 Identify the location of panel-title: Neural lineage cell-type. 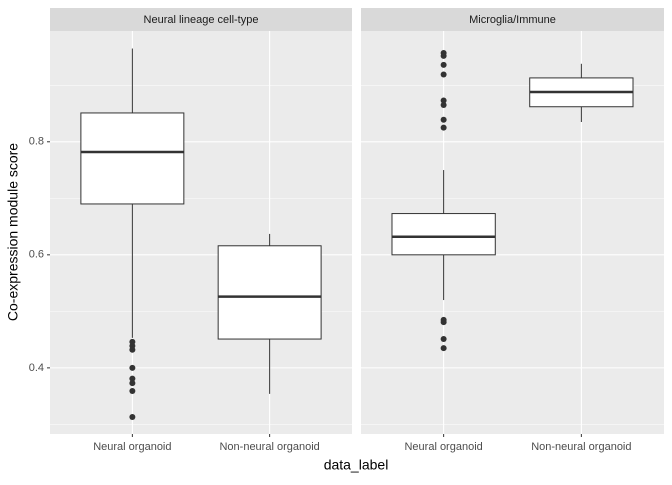
(201, 20).